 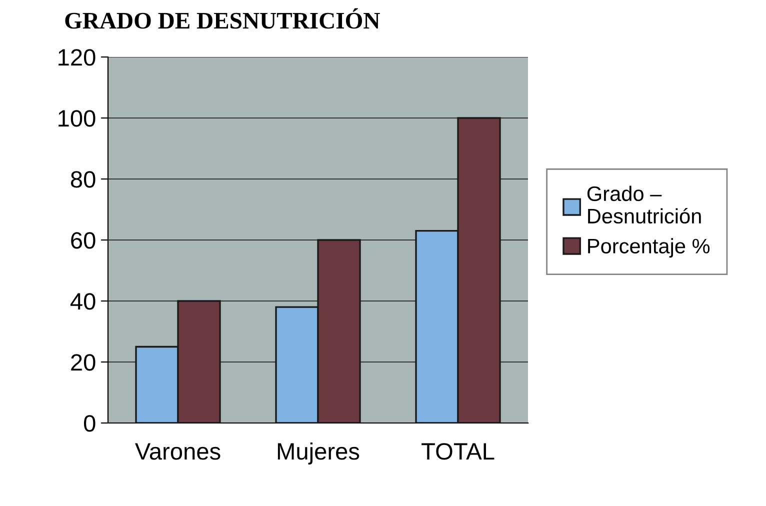 I want to click on x-tick-label: Varones, so click(x=177, y=451).